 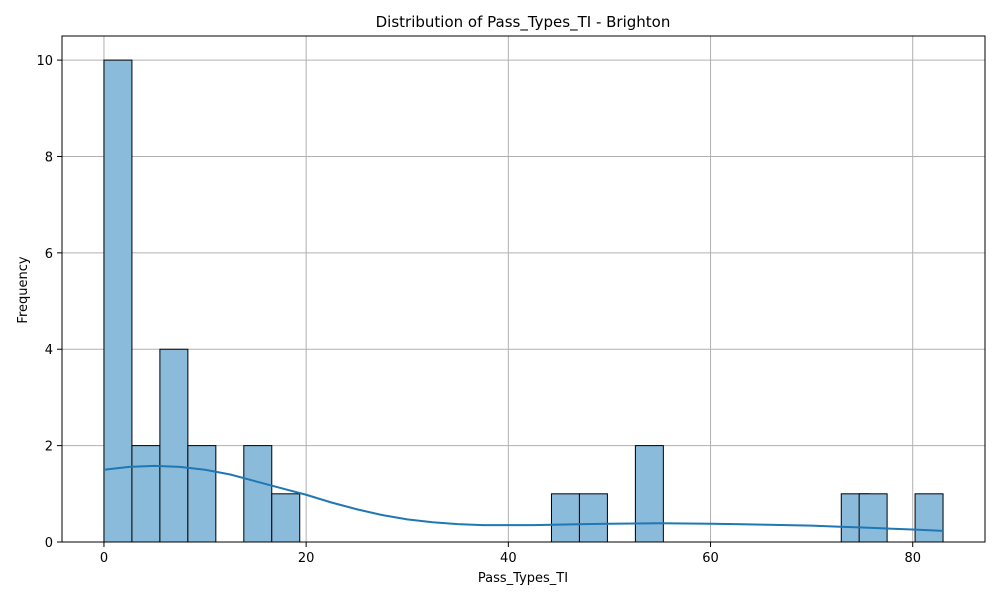 What do you see at coordinates (49, 447) in the screenshot?
I see `y-tick-label: 2` at bounding box center [49, 447].